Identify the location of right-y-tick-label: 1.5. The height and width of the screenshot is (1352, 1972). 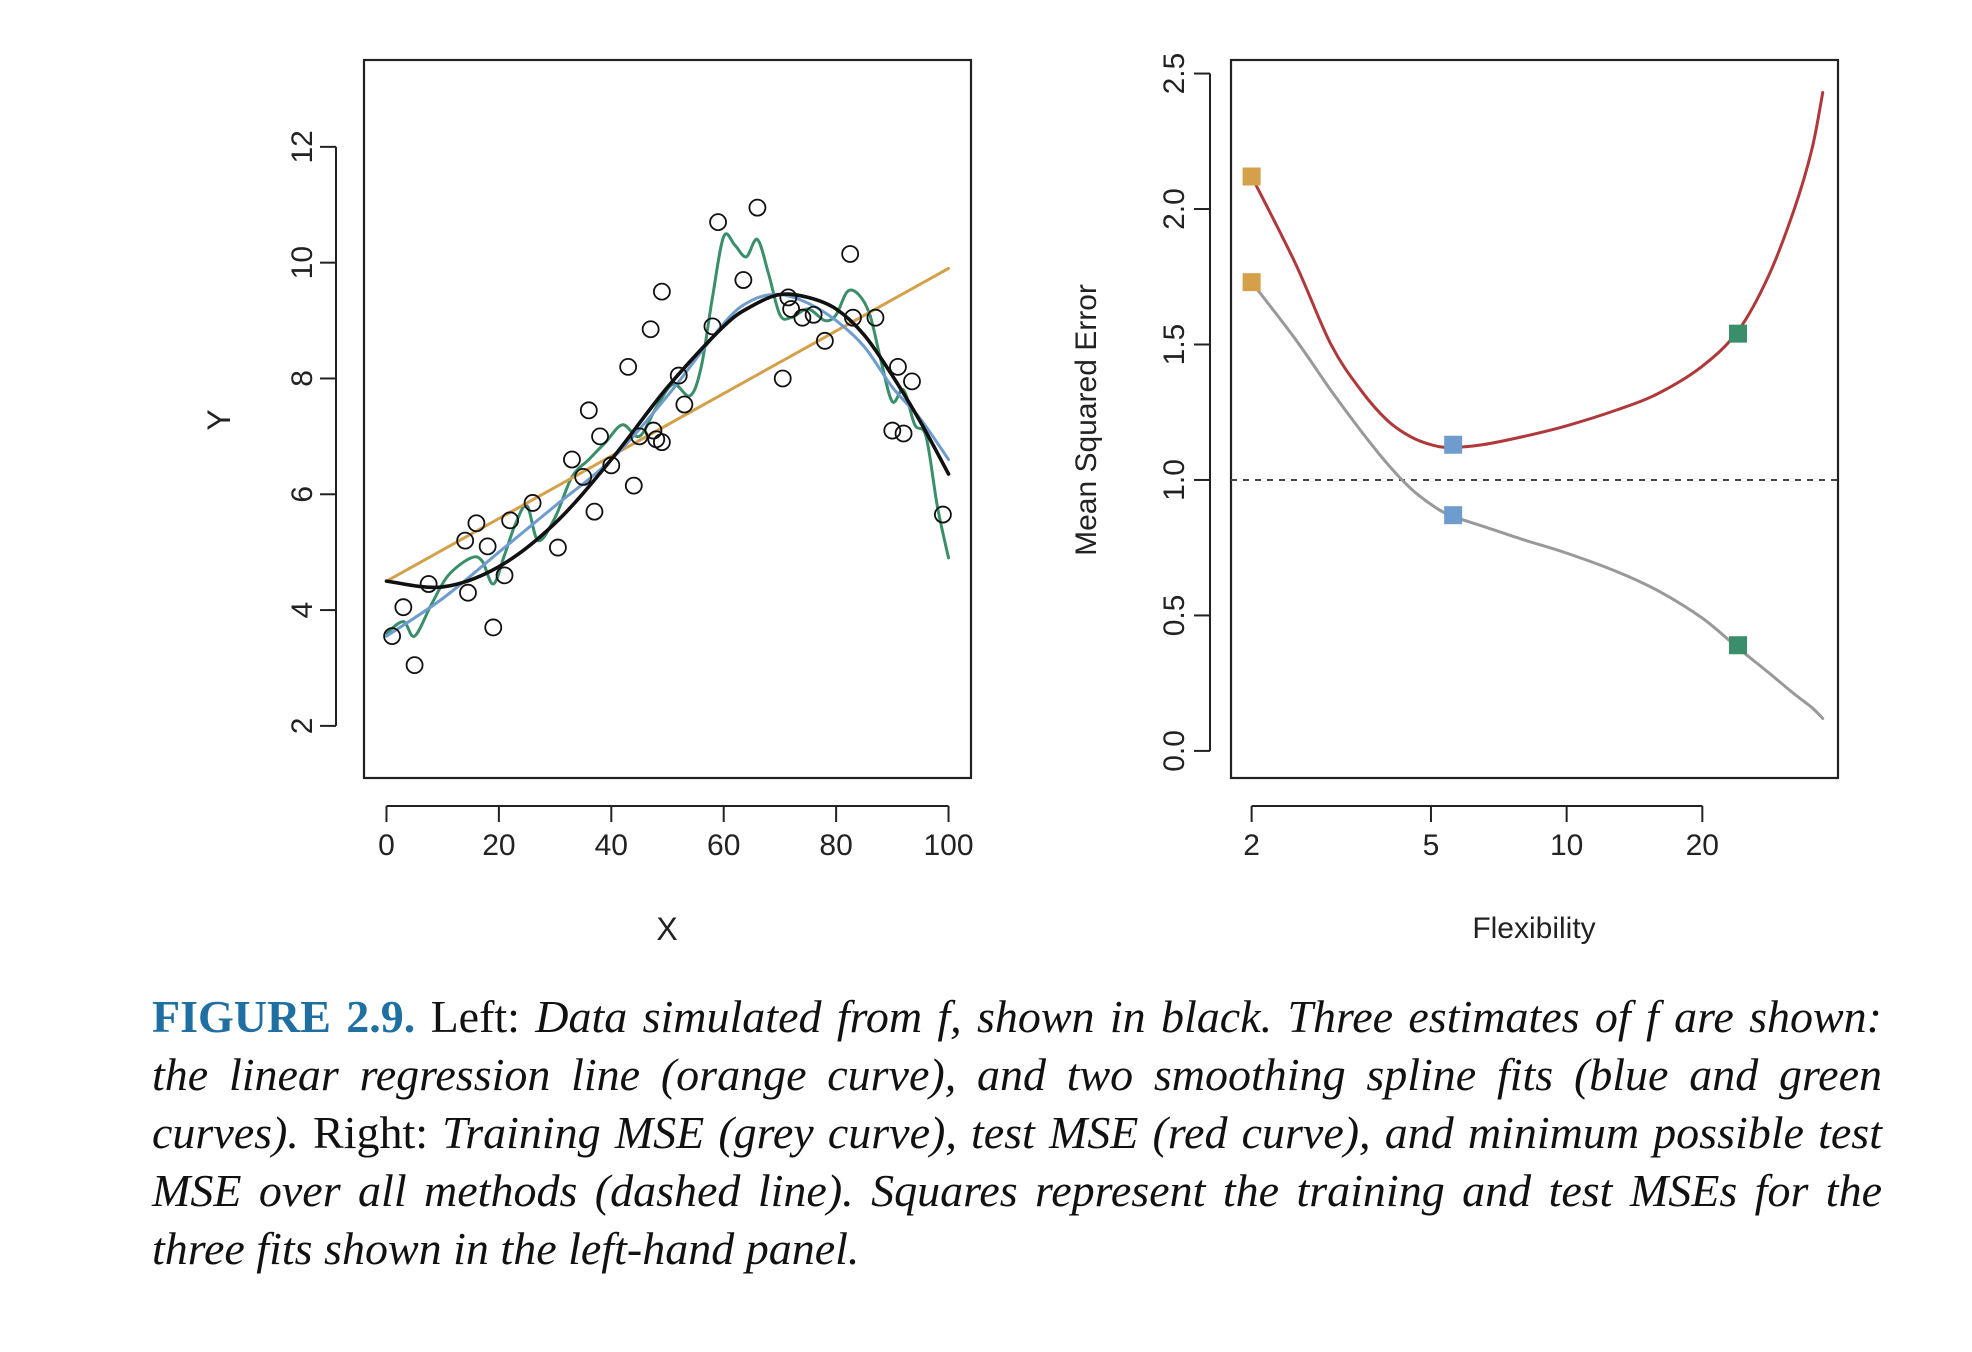
(1174, 345).